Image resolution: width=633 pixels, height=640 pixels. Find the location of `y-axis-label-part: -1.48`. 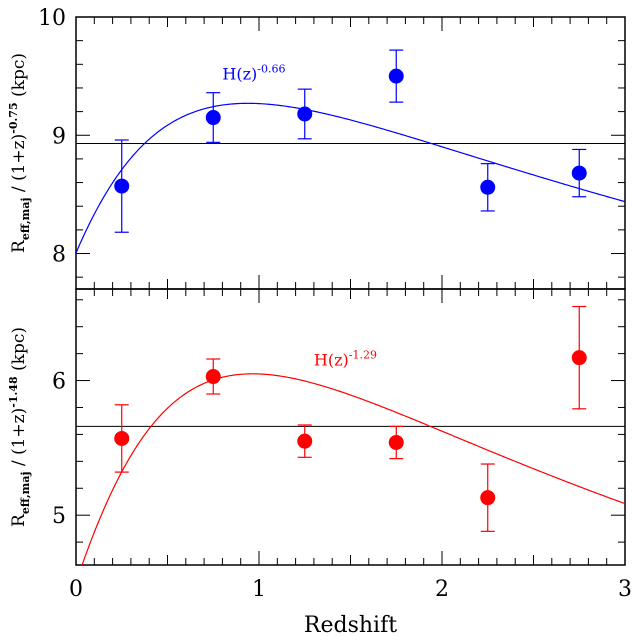

y-axis-label-part: -1.48 is located at coordinates (13, 392).